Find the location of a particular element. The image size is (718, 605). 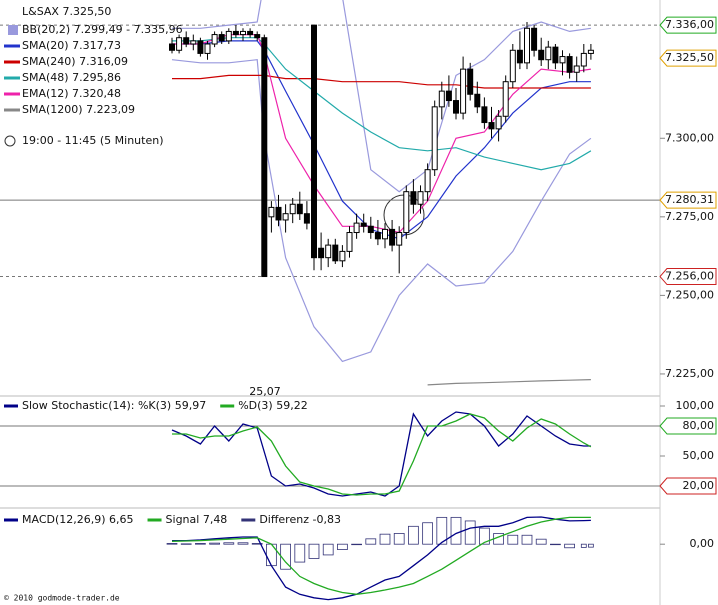

y-tick-label: 7.300,00 is located at coordinates (689, 137).